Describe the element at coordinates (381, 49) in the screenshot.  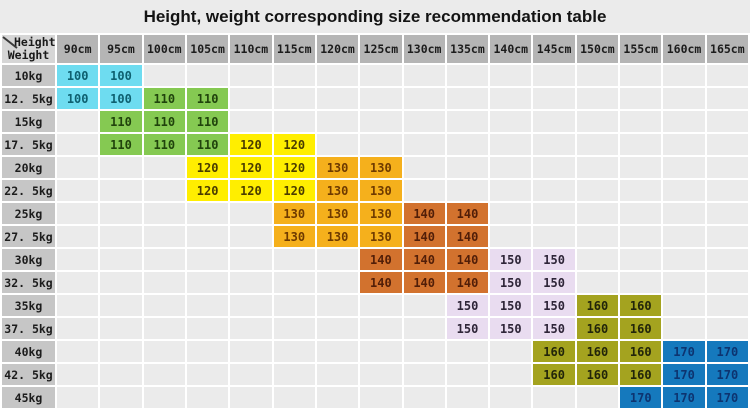
I see `column-header: 125cm` at that location.